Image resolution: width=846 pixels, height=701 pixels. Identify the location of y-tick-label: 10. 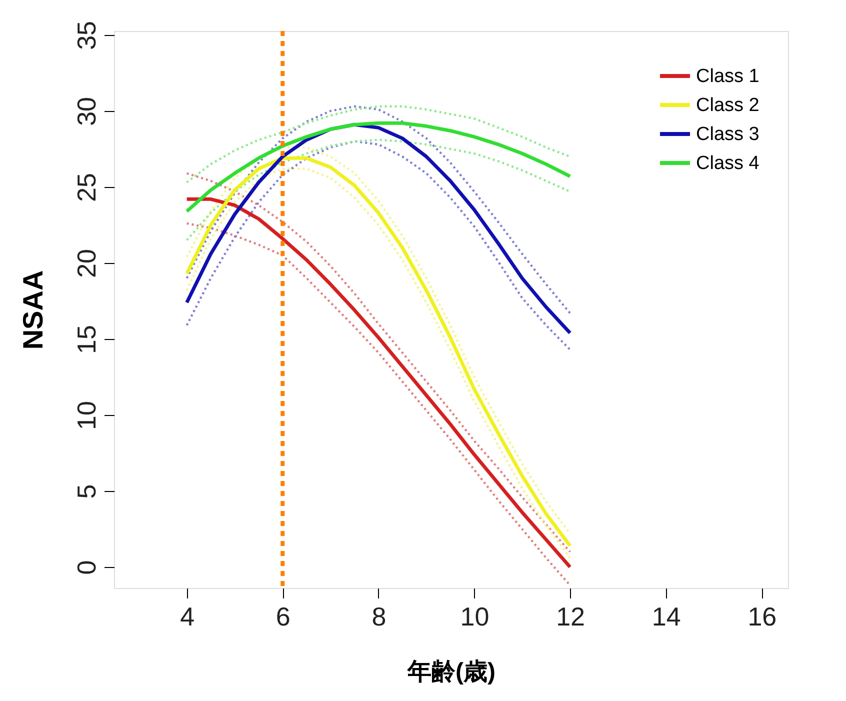
(87, 415).